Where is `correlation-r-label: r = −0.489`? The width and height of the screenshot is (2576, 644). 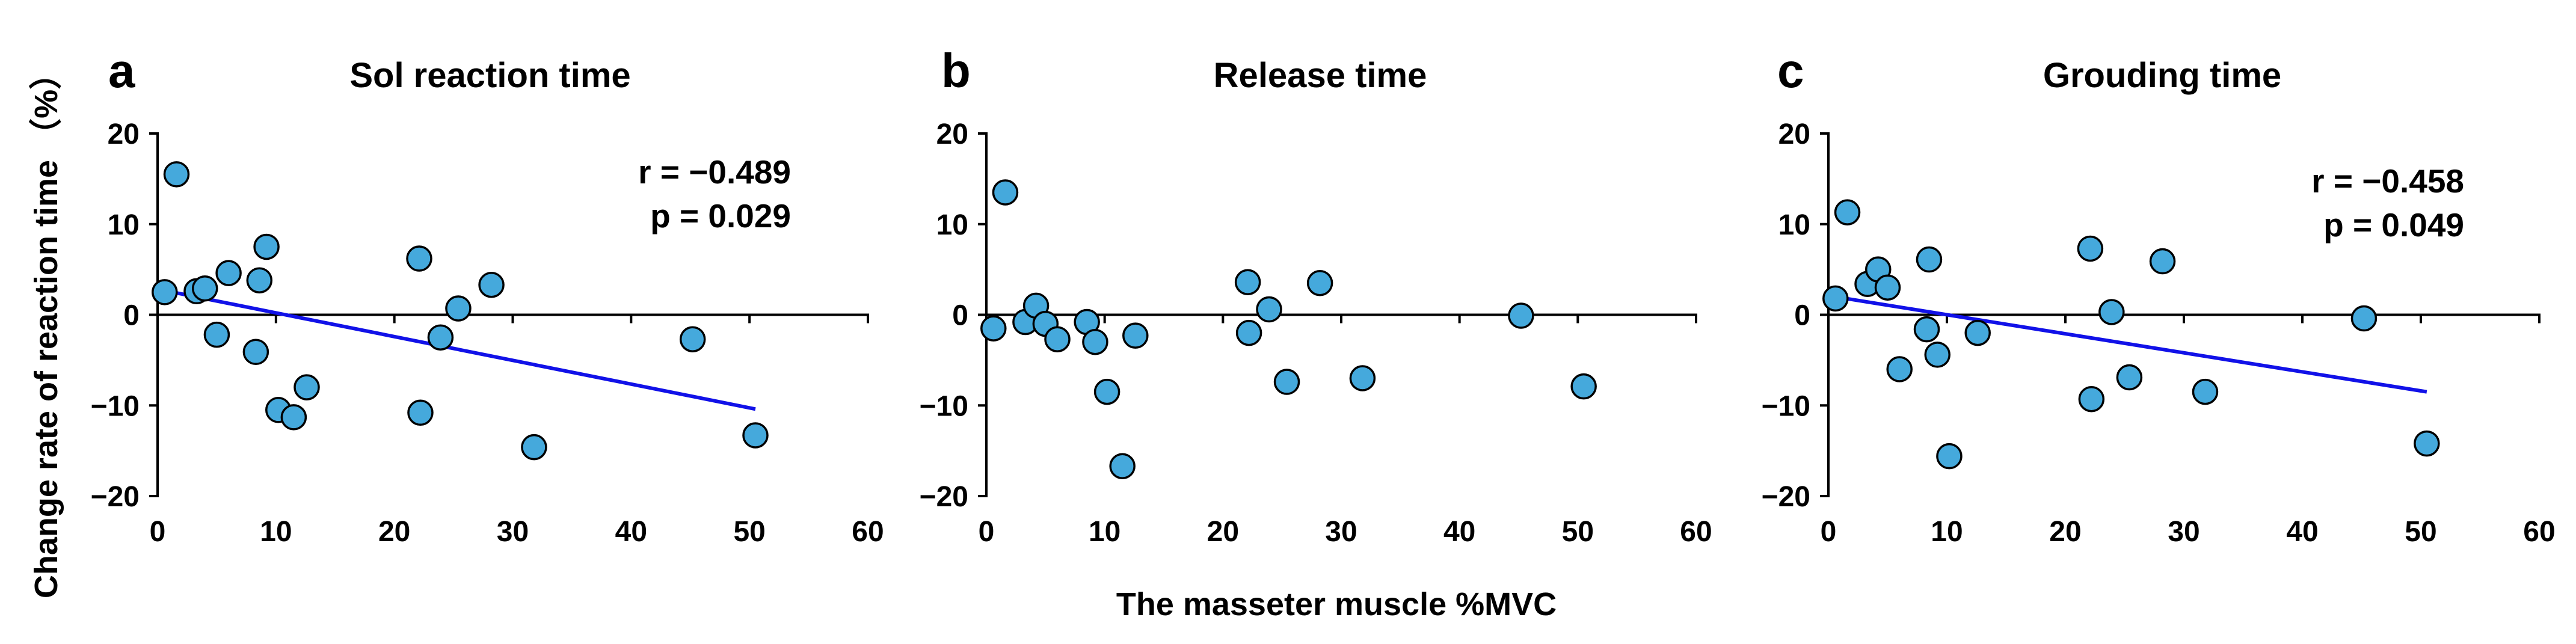
correlation-r-label: r = −0.489 is located at coordinates (714, 172).